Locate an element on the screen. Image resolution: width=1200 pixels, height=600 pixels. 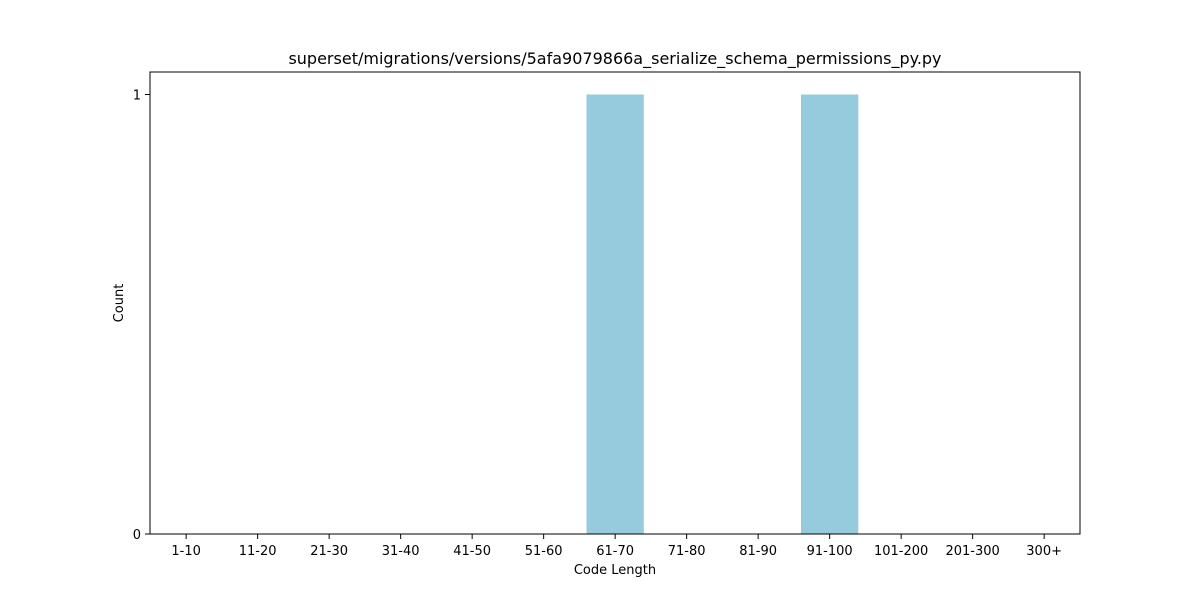
x-axis-label: Code Length is located at coordinates (615, 570).